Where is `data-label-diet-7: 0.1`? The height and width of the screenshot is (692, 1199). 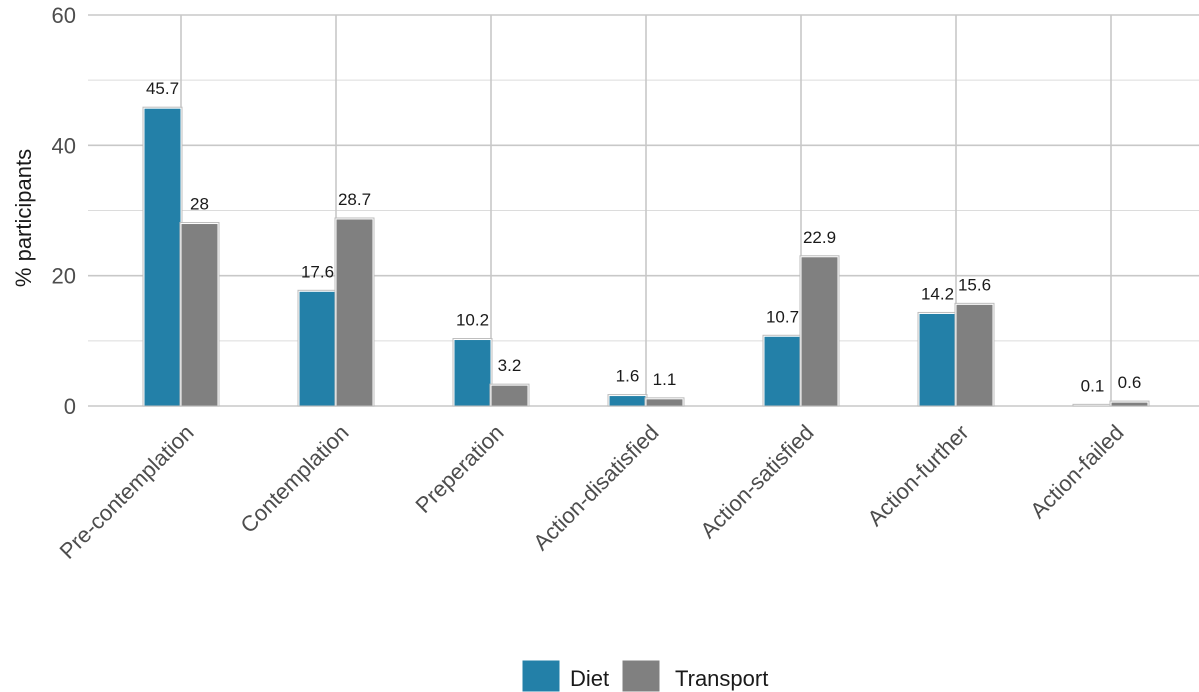
data-label-diet-7: 0.1 is located at coordinates (1093, 385).